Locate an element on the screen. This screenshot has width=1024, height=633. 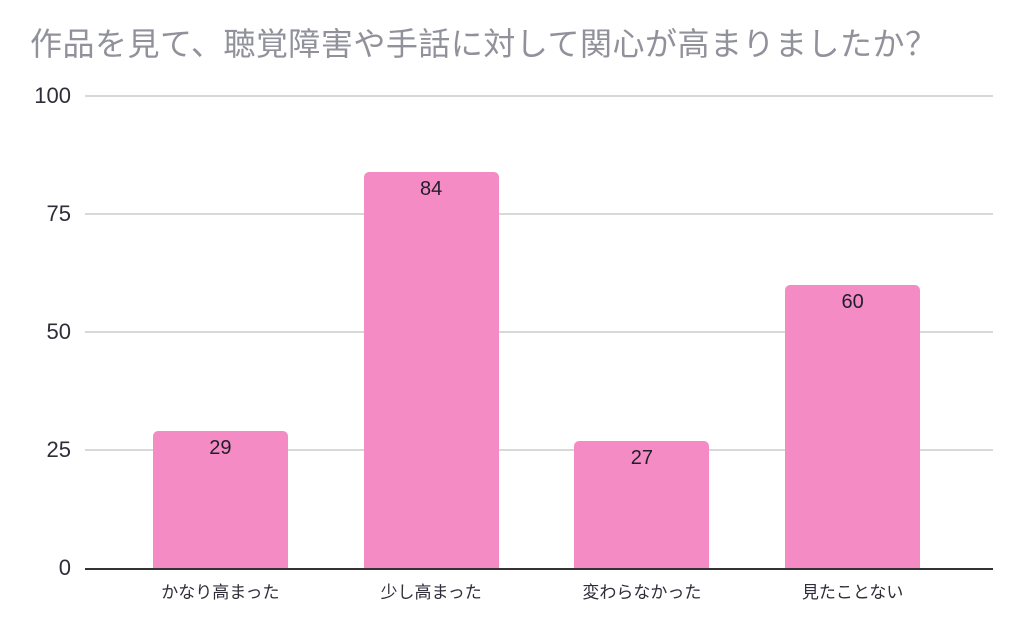
y-tick-label-0: 0 is located at coordinates (64, 567).